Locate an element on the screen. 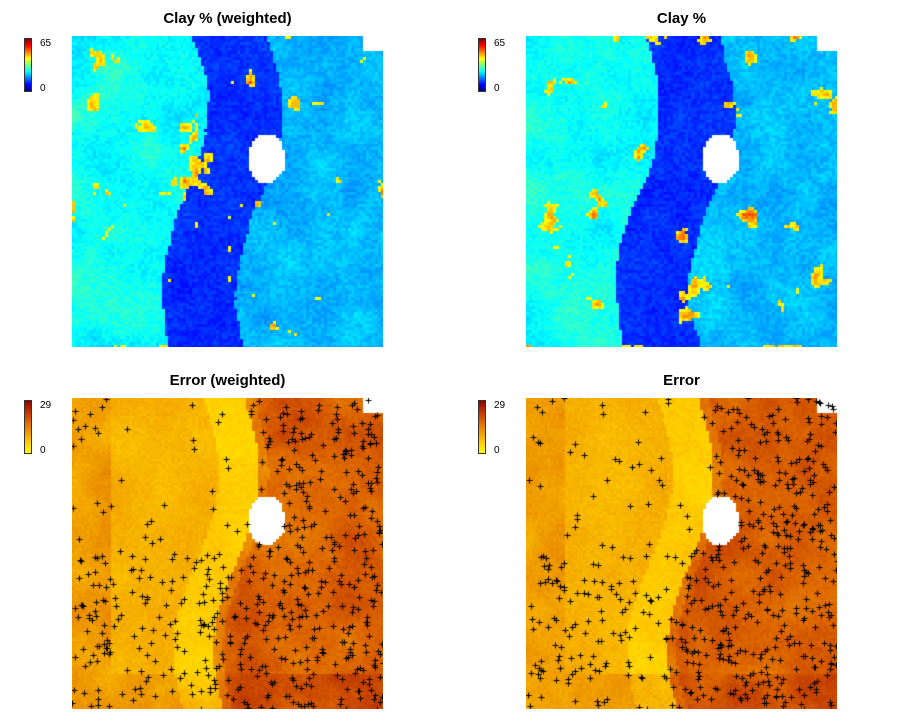 The image size is (909, 723). chart-title: Clay % (weighted) is located at coordinates (227, 18).